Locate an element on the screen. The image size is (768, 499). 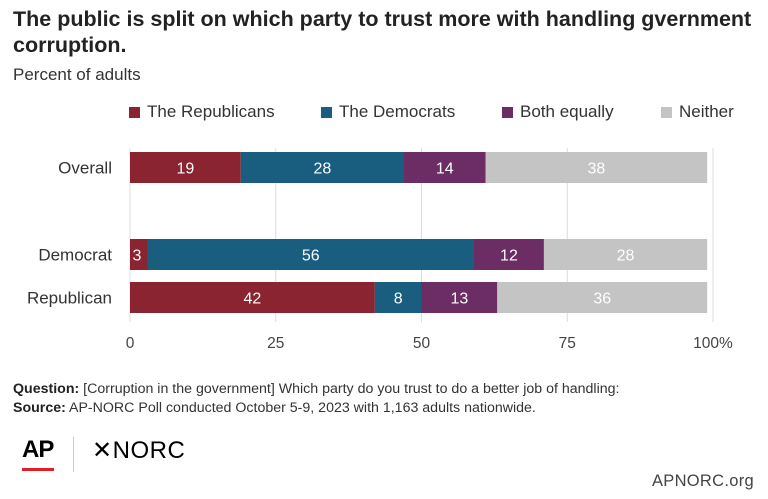
norc-logo-text: NORC is located at coordinates (149, 450).